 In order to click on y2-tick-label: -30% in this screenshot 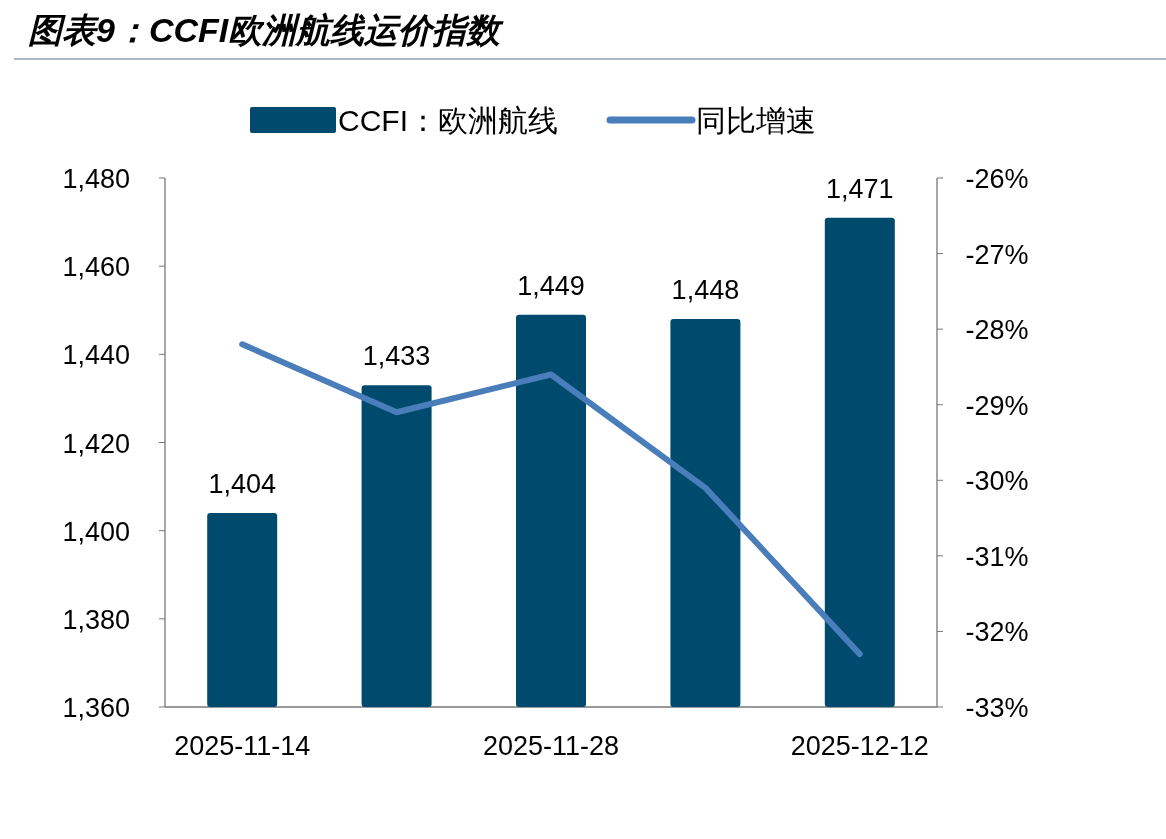, I will do `click(997, 481)`.